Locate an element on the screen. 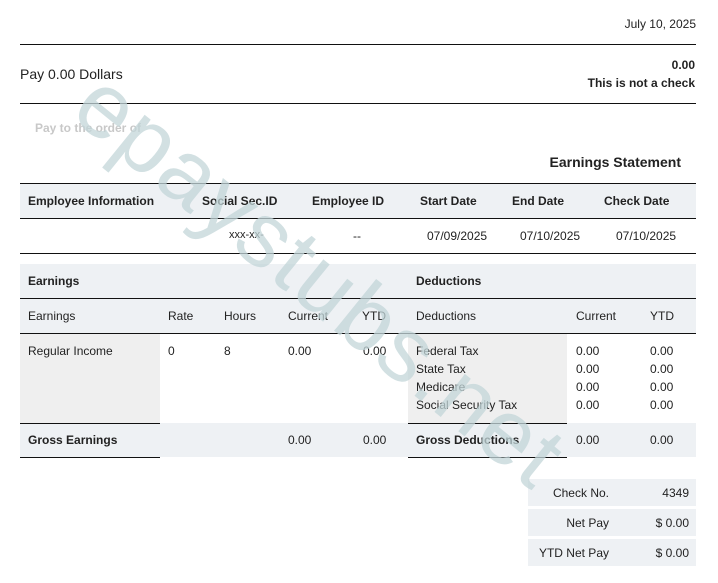 The image size is (718, 583). employee-header-bg is located at coordinates (358, 200).